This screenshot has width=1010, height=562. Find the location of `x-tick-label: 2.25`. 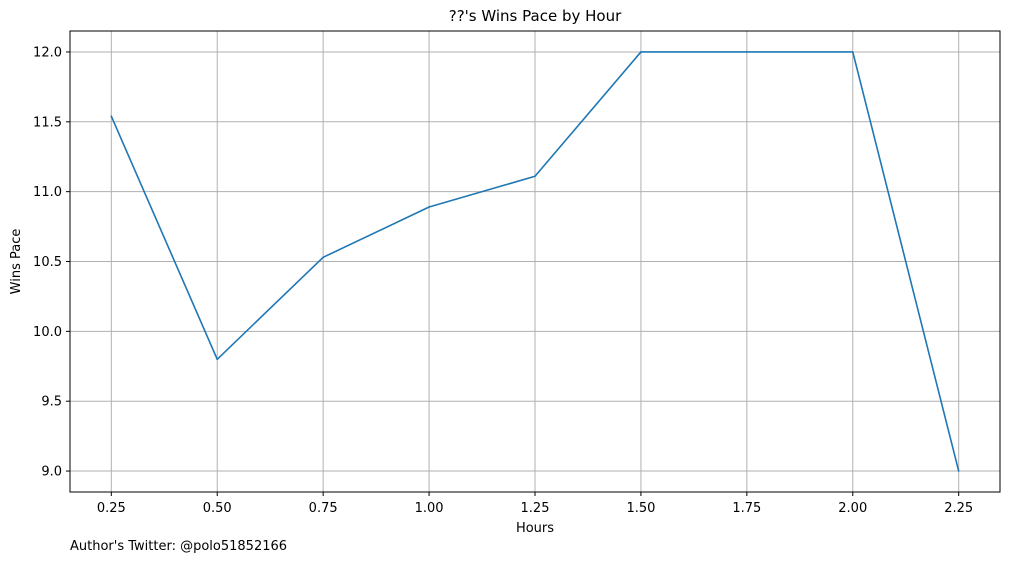

x-tick-label: 2.25 is located at coordinates (958, 508).